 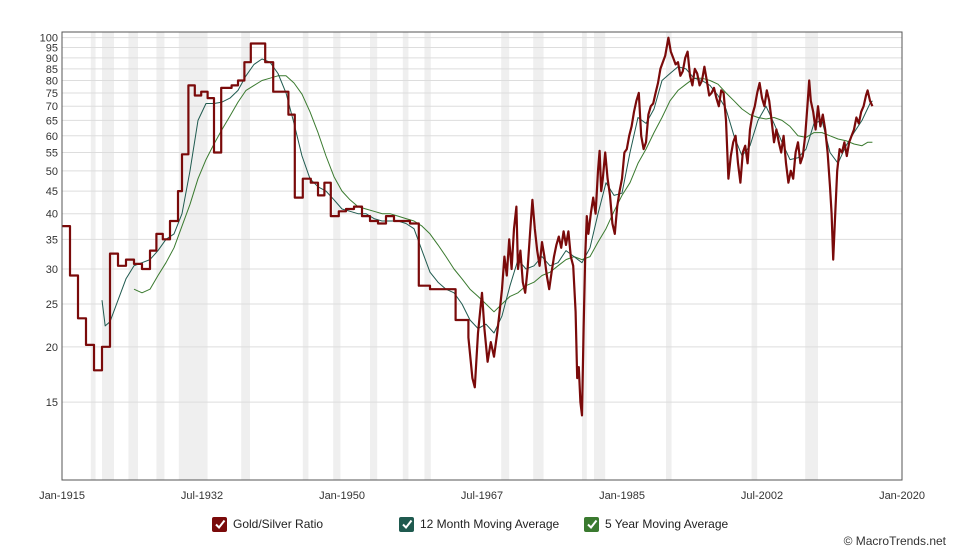 What do you see at coordinates (49, 39) in the screenshot?
I see `y-tick-label: 100` at bounding box center [49, 39].